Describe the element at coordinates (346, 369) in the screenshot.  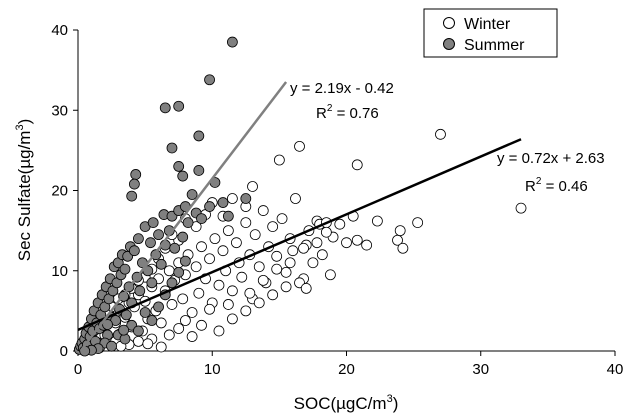
I see `x-tick-label: 20` at that location.